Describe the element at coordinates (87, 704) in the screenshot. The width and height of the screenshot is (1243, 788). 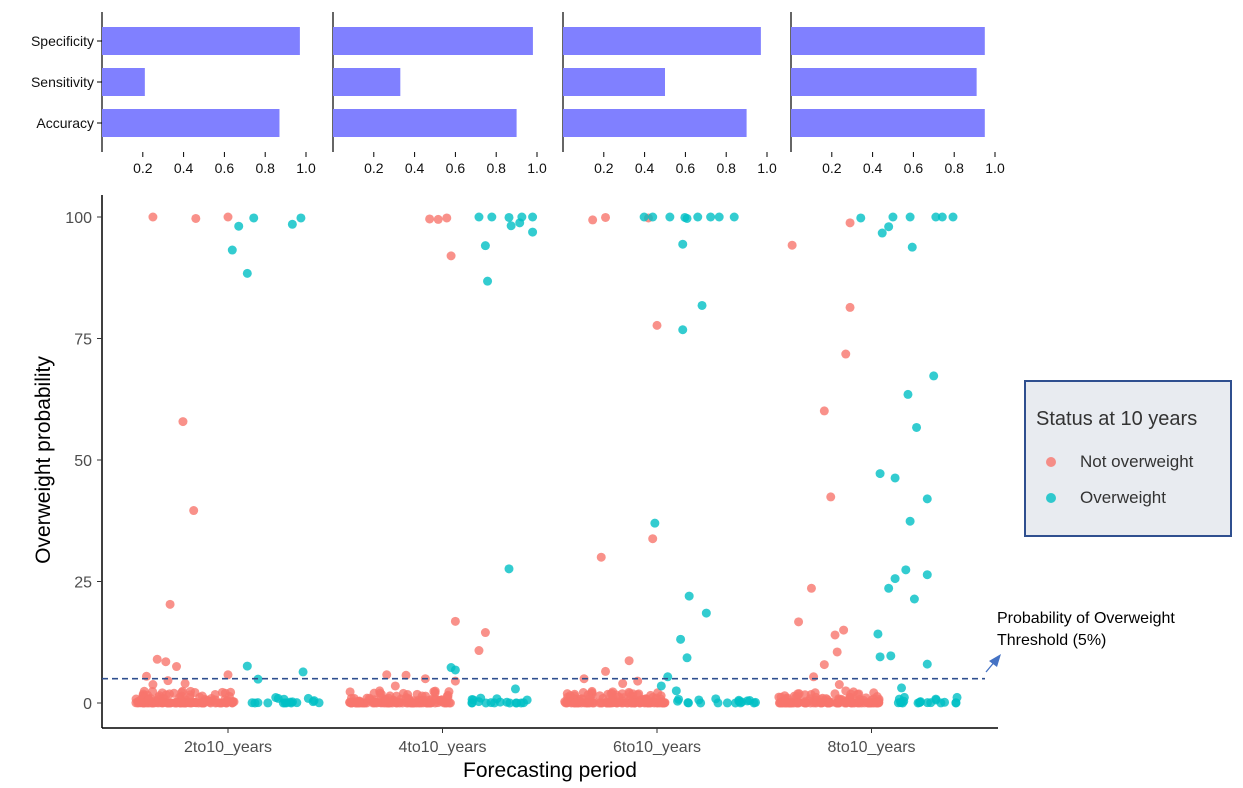
I see `y-tick-label: 0` at that location.